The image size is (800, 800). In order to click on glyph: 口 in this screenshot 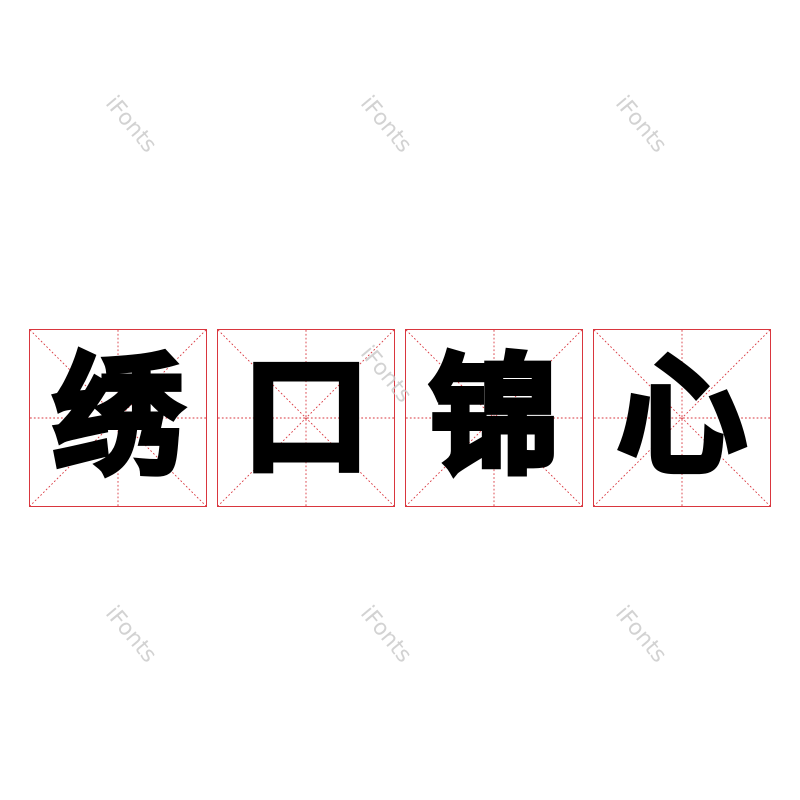, I will do `click(306, 417)`.